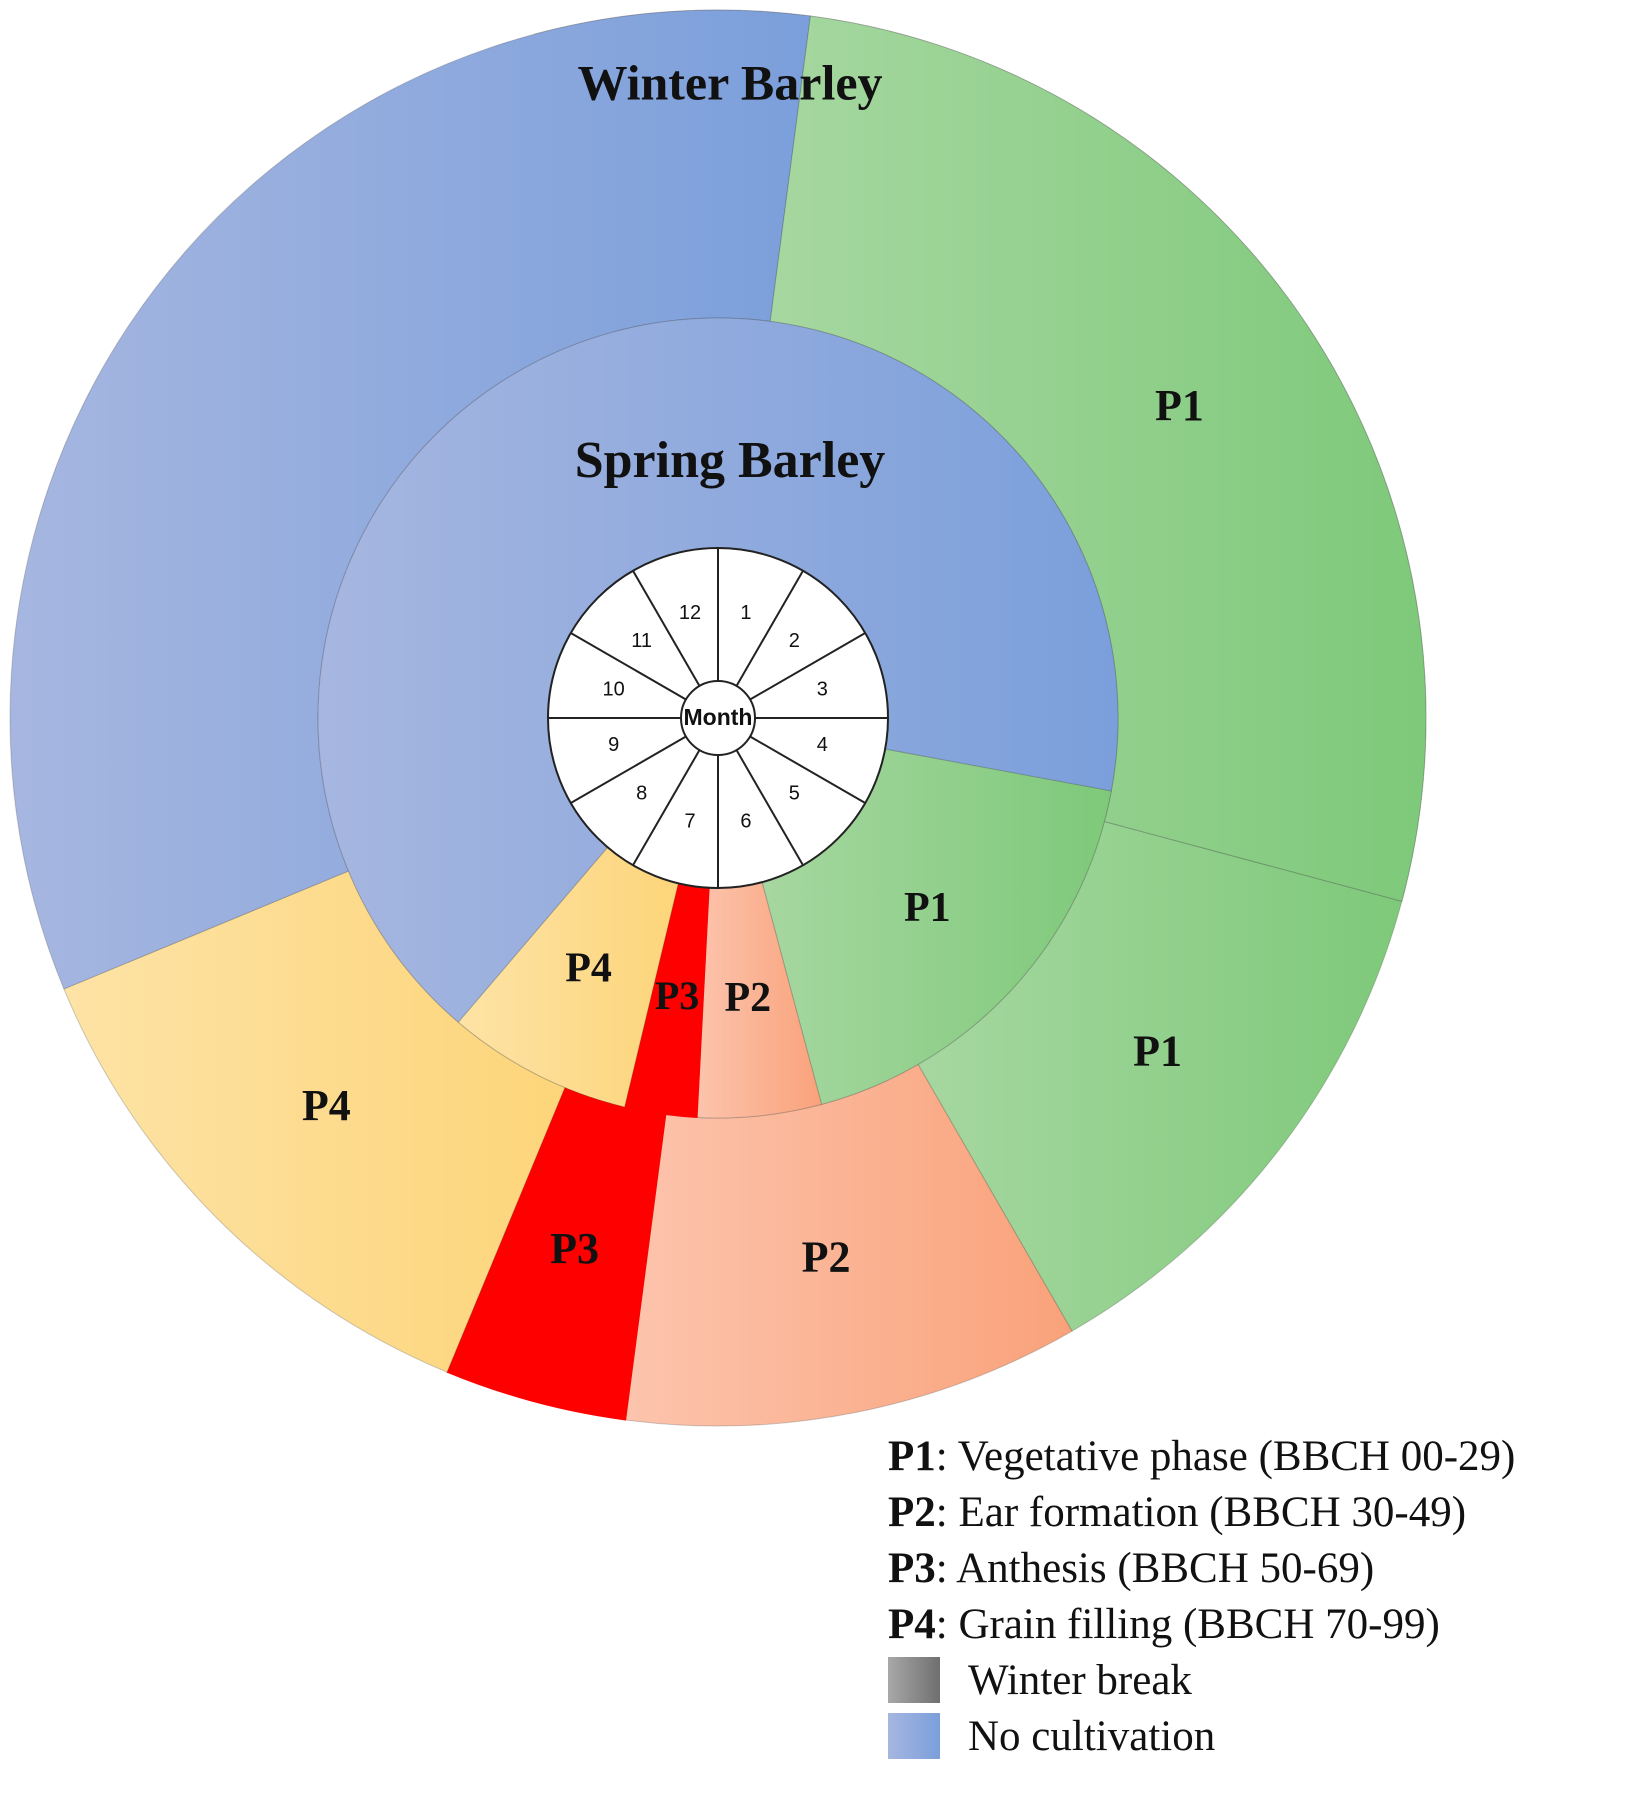 This screenshot has height=1794, width=1636. Describe the element at coordinates (574, 1248) in the screenshot. I see `winter-barley-label-p3: P3` at that location.